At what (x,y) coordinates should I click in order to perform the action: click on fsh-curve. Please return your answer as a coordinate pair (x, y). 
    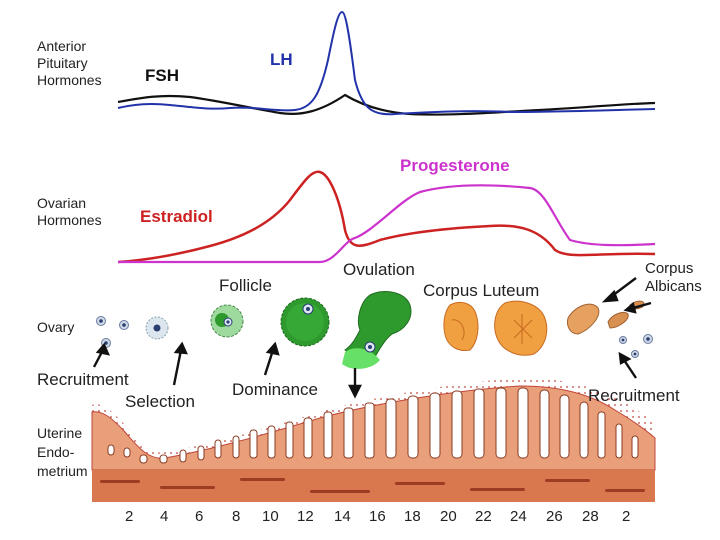
    Looking at the image, I should click on (386, 104).